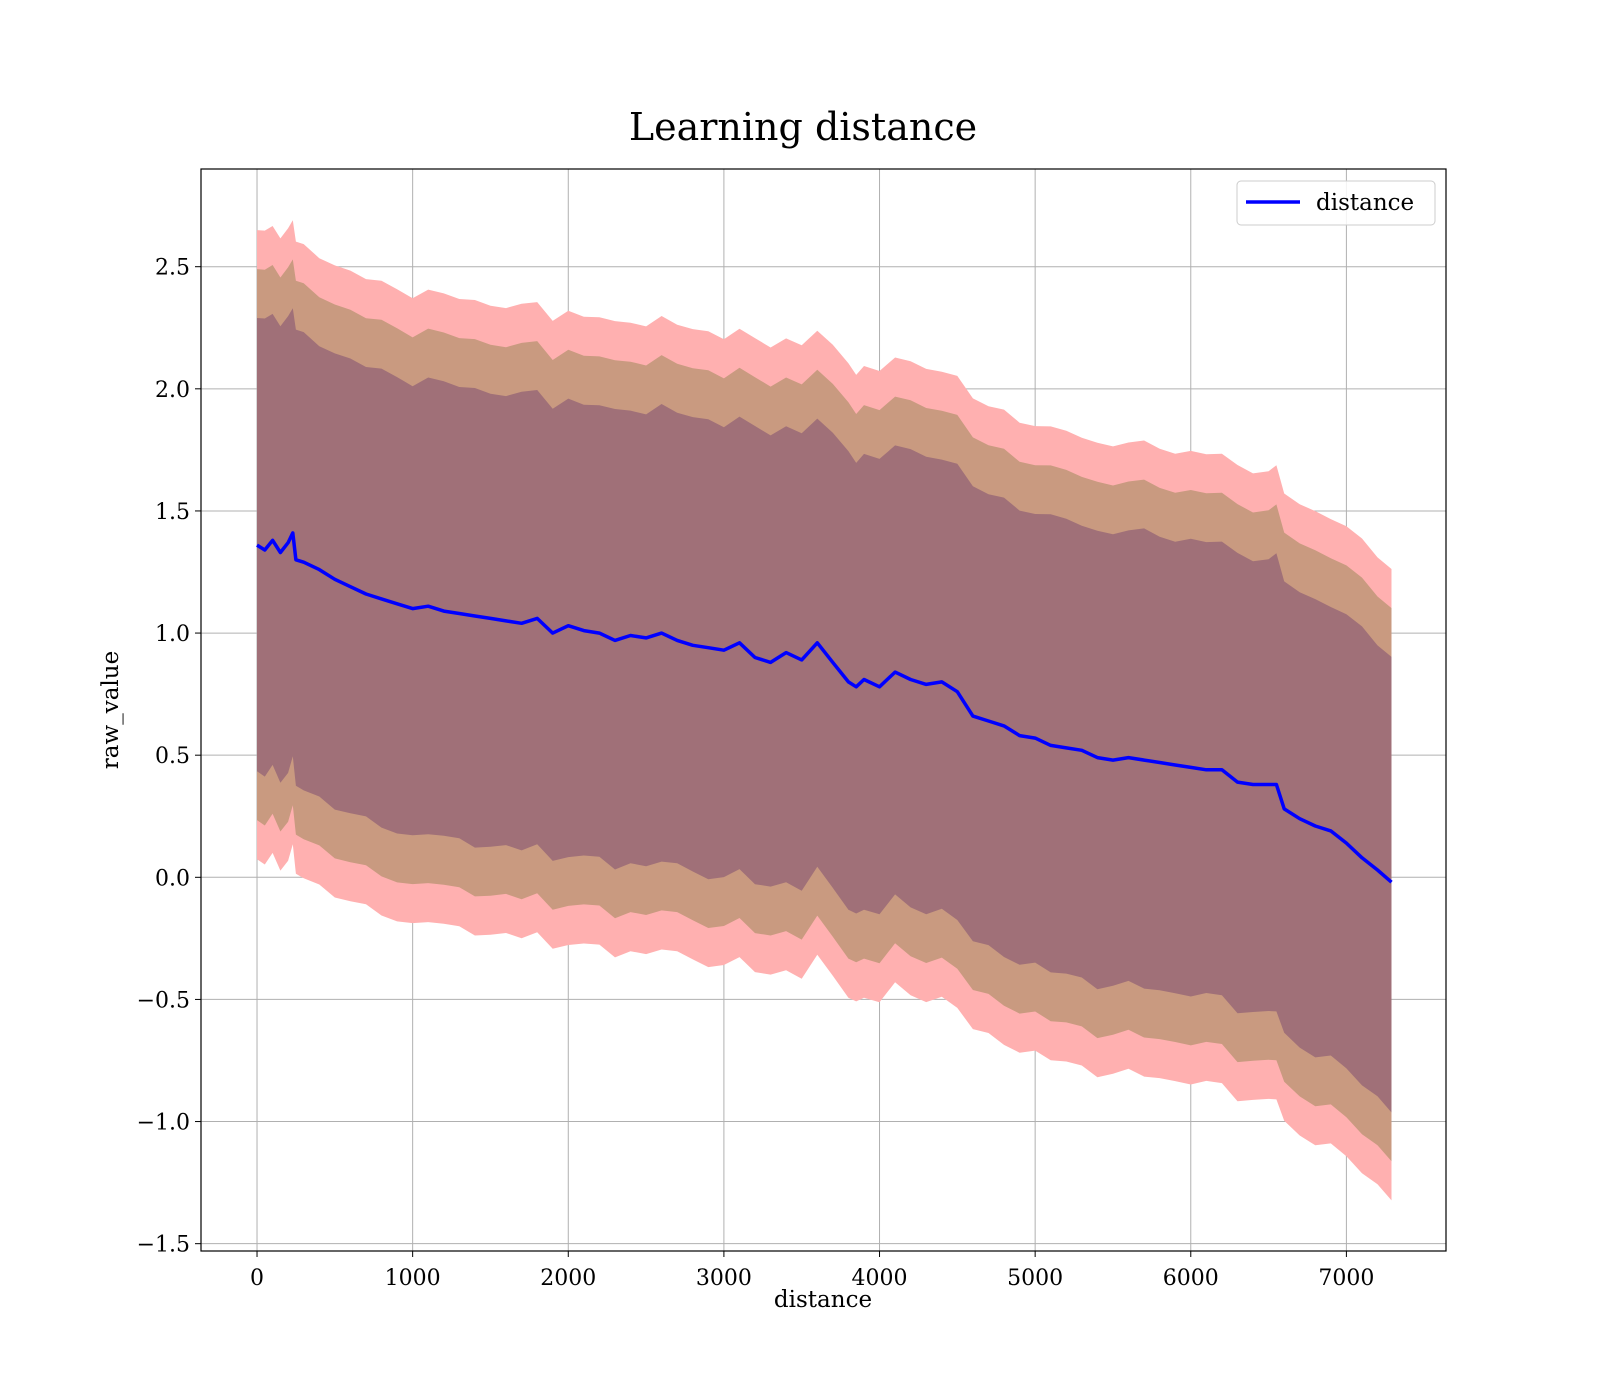  What do you see at coordinates (163, 1123) in the screenshot?
I see `y-tick-label: −1.0` at bounding box center [163, 1123].